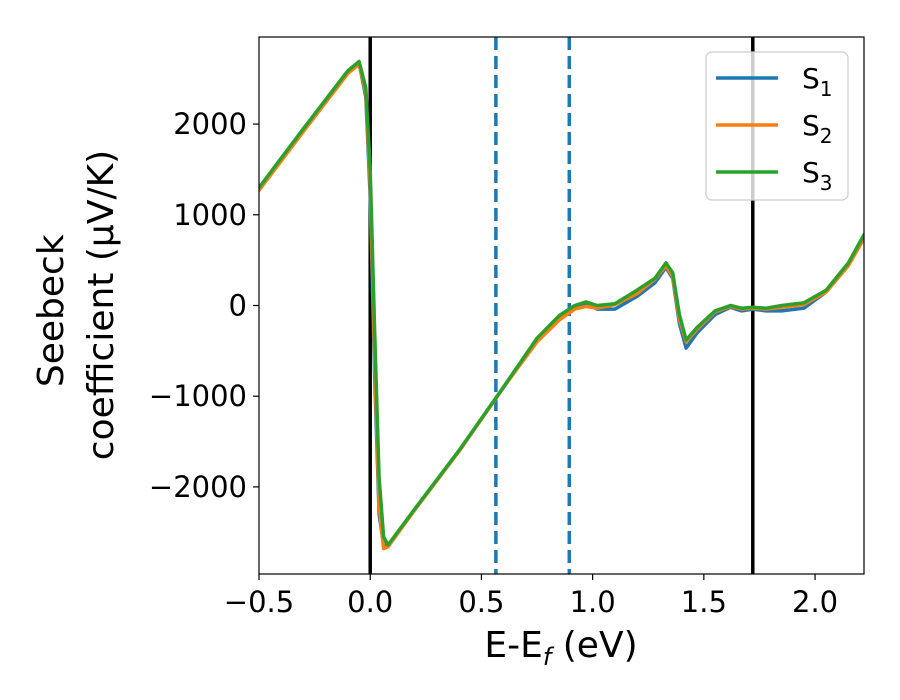 Image resolution: width=900 pixels, height=700 pixels. What do you see at coordinates (204, 305) in the screenshot?
I see `y-axis: −2000 −1000 0 1000 2000` at bounding box center [204, 305].